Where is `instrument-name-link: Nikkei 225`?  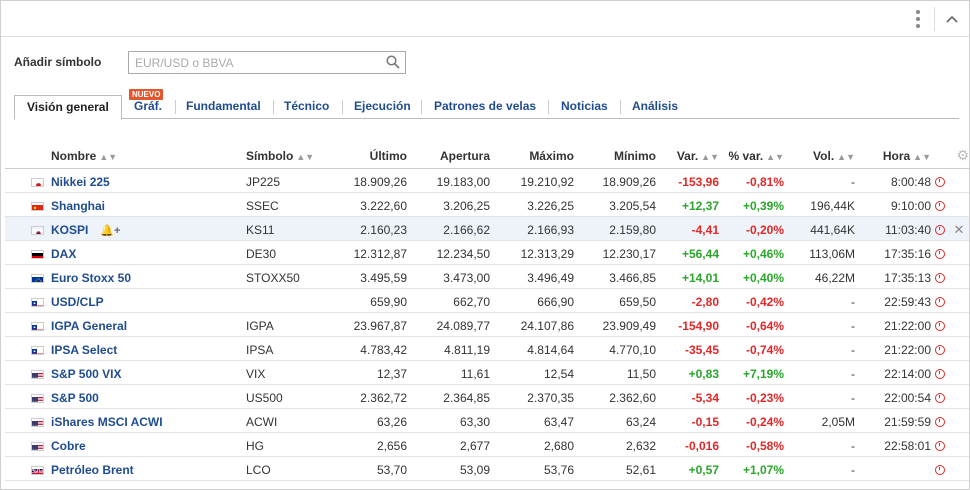 instrument-name-link: Nikkei 225 is located at coordinates (80, 181).